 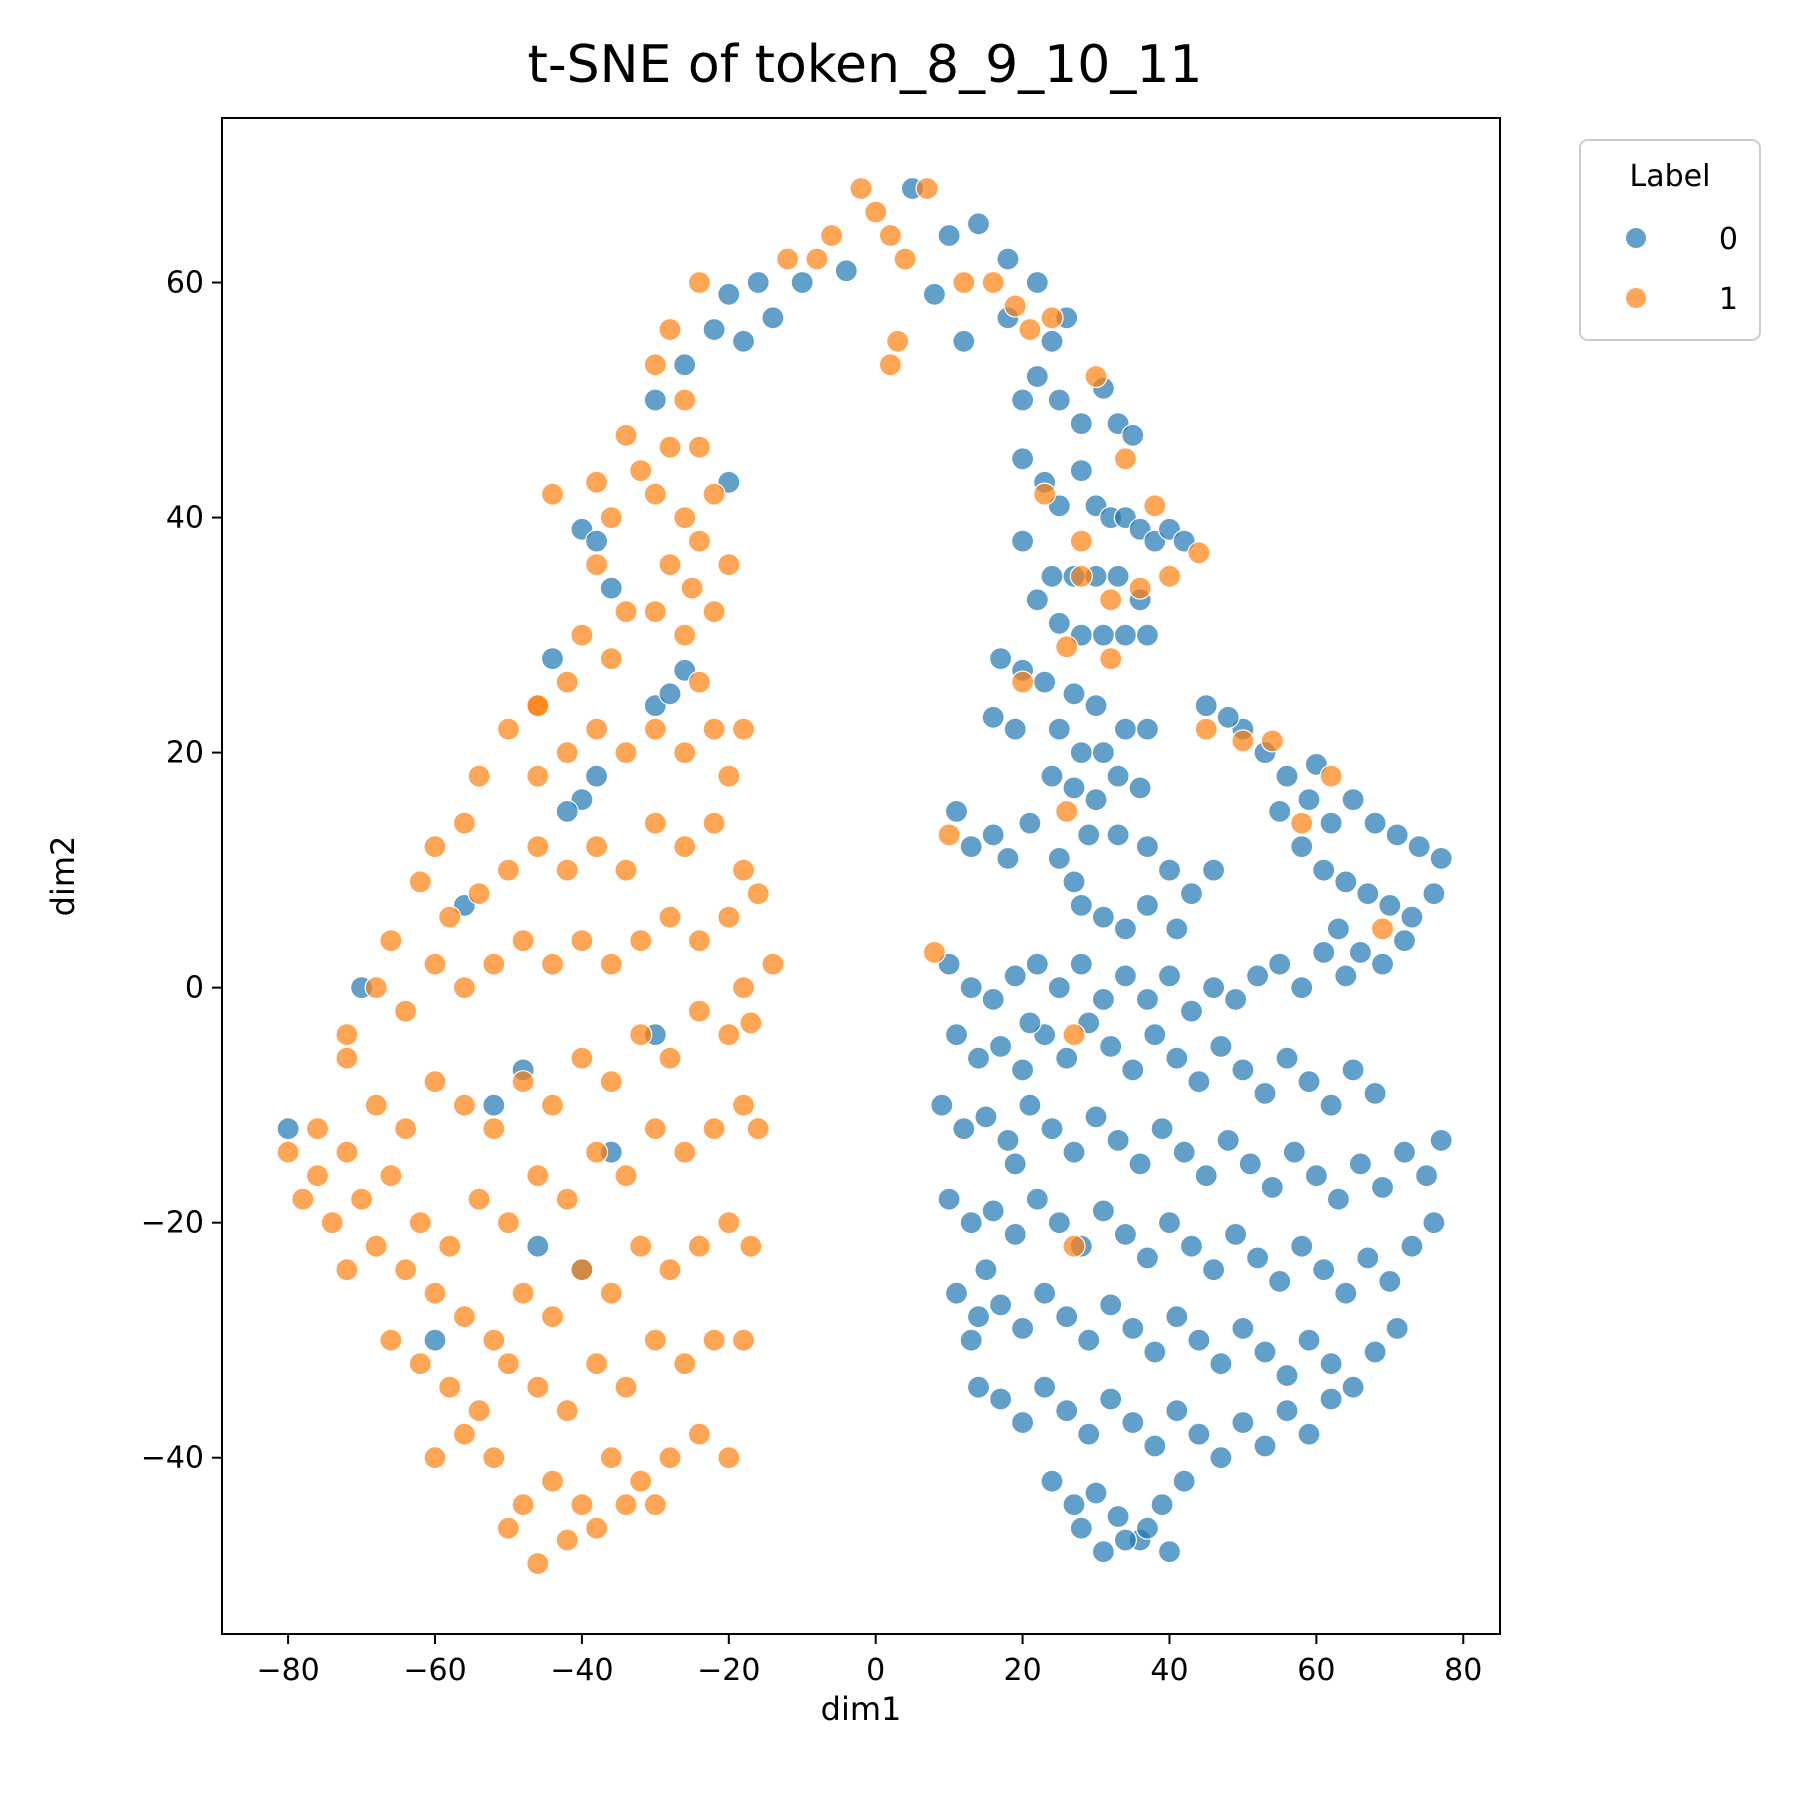 I want to click on legend-frame, so click(x=1670, y=240).